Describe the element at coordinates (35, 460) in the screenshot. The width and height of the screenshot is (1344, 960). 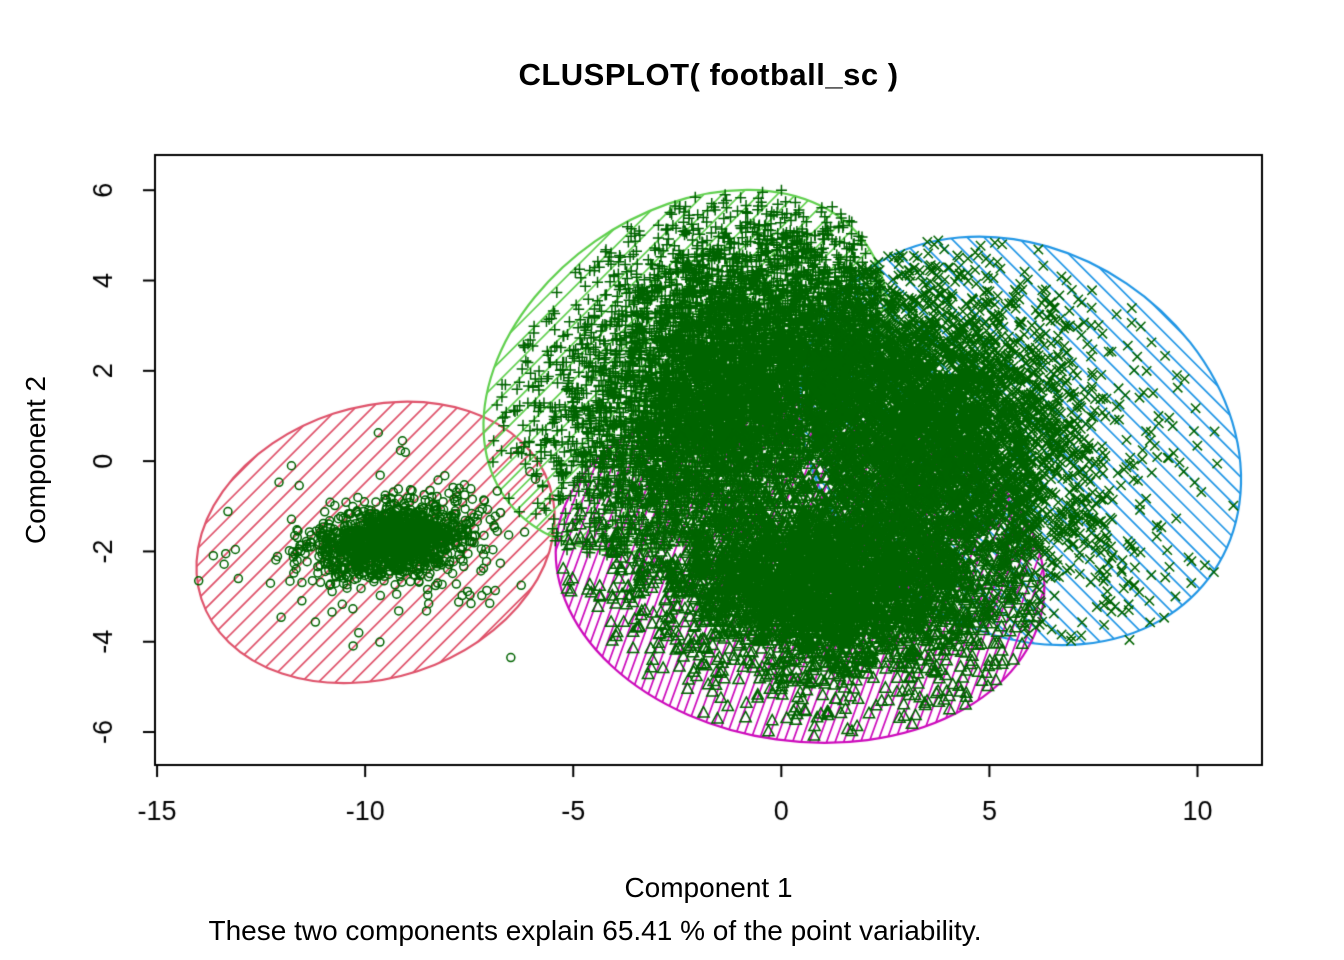
I see `y-axis-label: Component 2` at that location.